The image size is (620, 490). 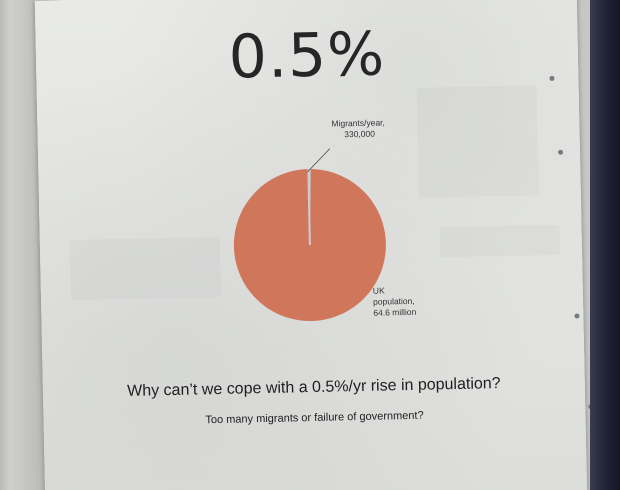 What do you see at coordinates (605, 245) in the screenshot?
I see `binder-edge` at bounding box center [605, 245].